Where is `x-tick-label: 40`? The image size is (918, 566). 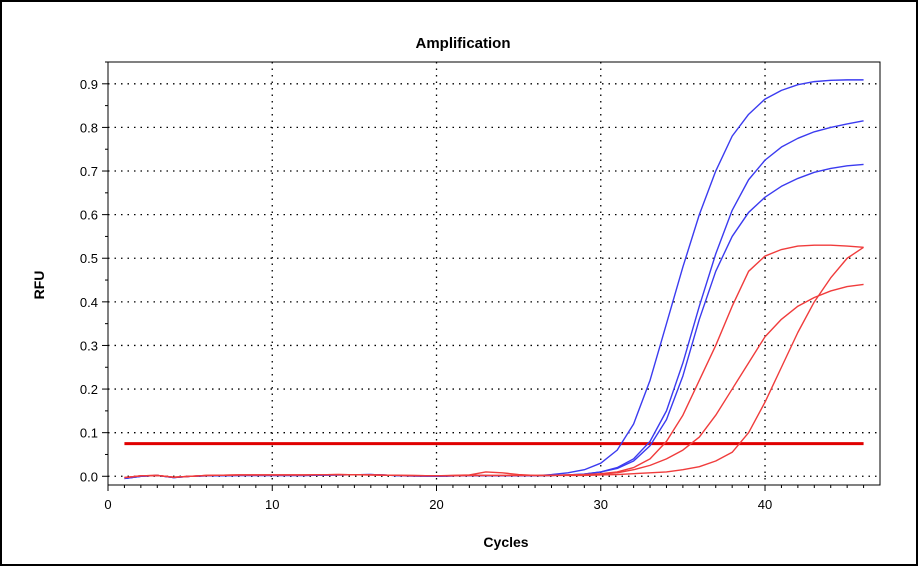 x-tick-label: 40 is located at coordinates (765, 504).